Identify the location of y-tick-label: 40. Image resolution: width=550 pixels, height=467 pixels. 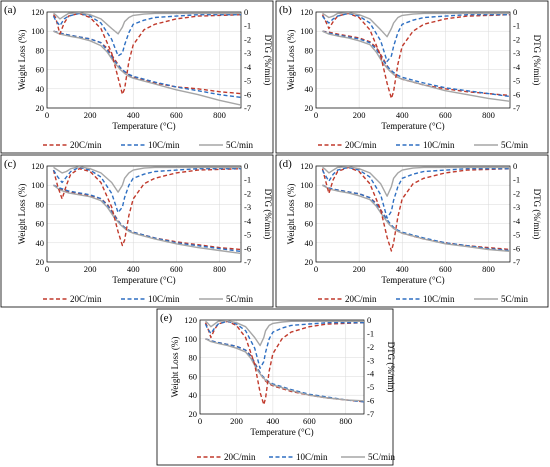
(40, 243).